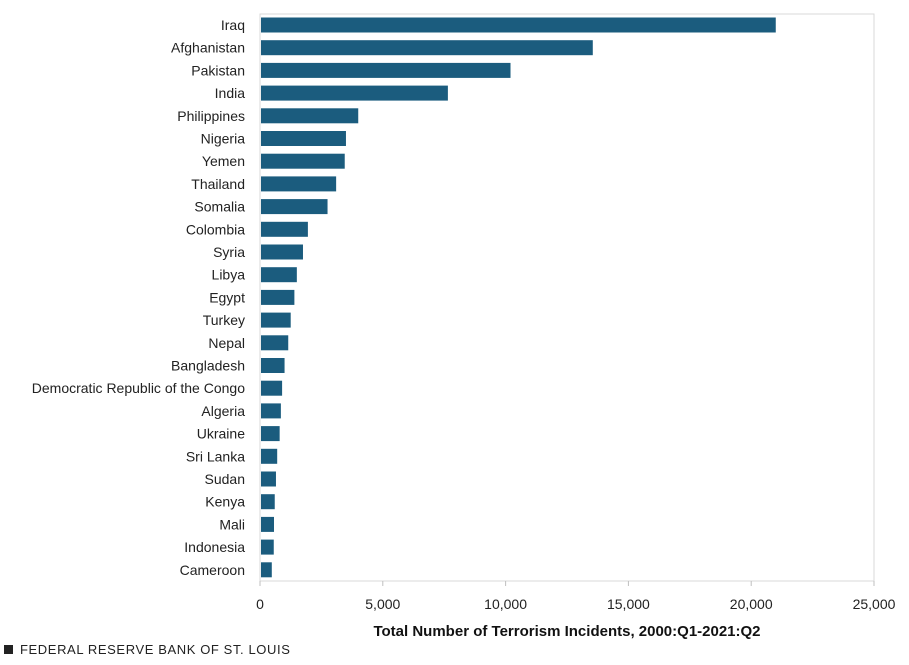 The width and height of the screenshot is (909, 665). What do you see at coordinates (279, 275) in the screenshot?
I see `bar-libya` at bounding box center [279, 275].